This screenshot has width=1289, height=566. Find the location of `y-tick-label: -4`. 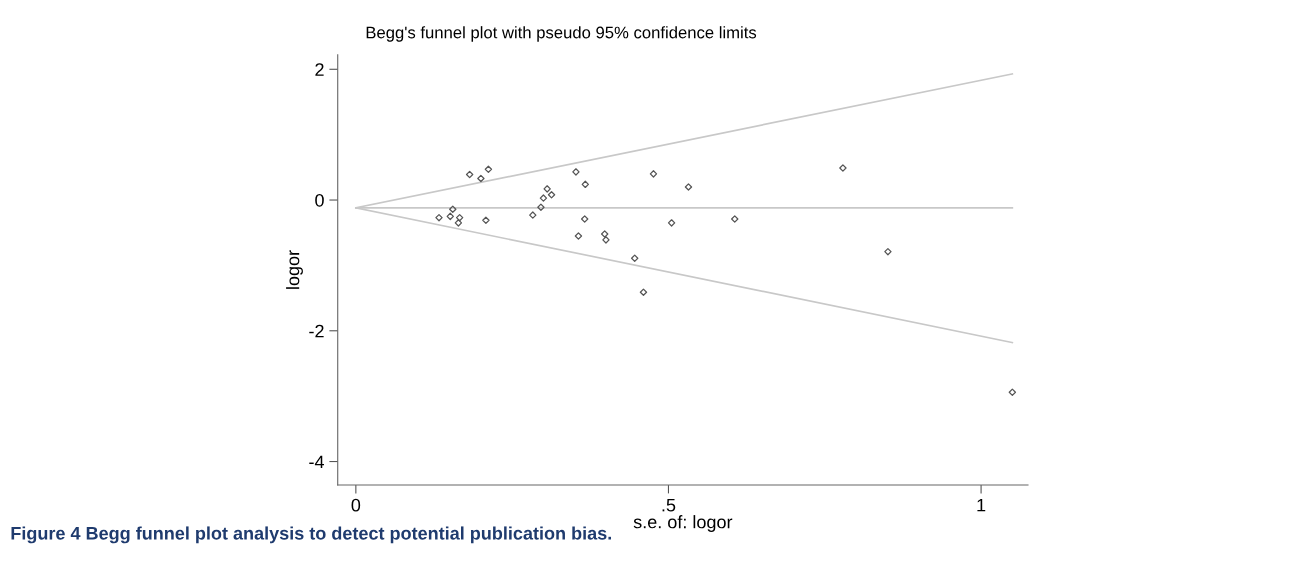

y-tick-label: -4 is located at coordinates (316, 462).